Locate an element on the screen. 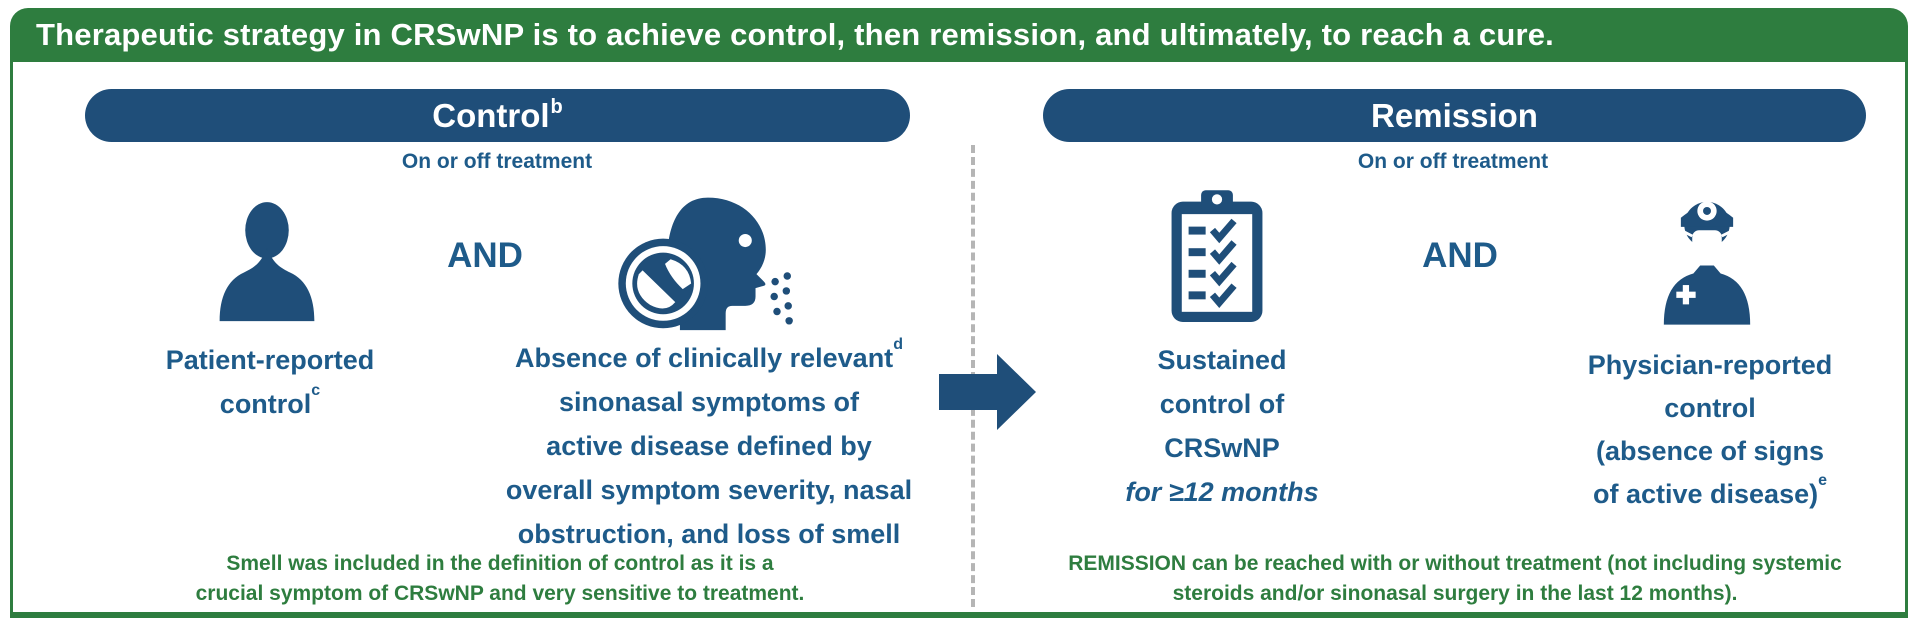  control-subtitle: On or off treatment is located at coordinates (497, 161).